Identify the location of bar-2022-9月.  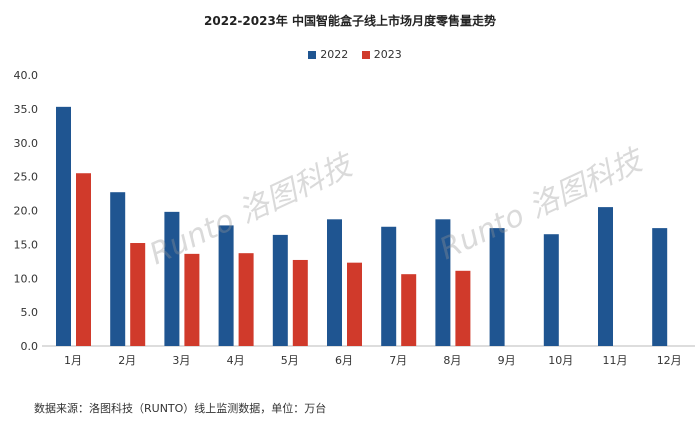
(497, 287).